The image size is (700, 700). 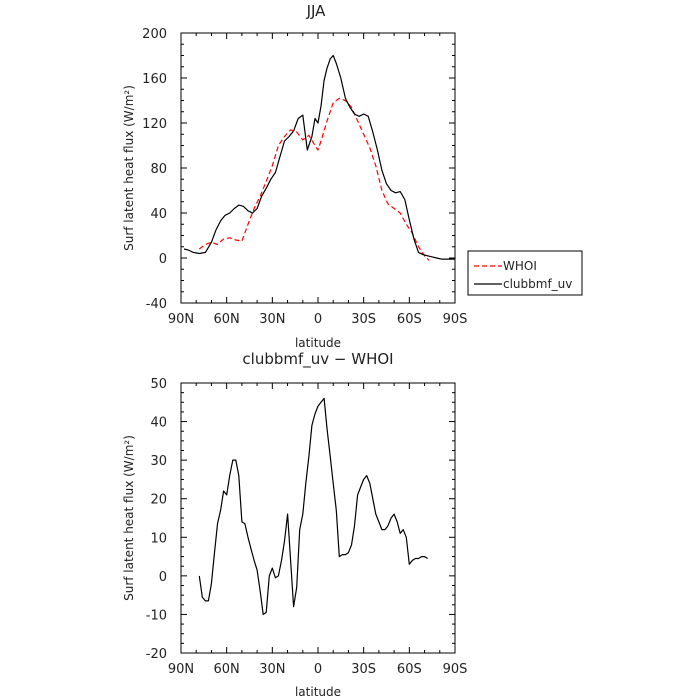 What do you see at coordinates (520, 266) in the screenshot?
I see `legend-label-whoi: WHOI` at bounding box center [520, 266].